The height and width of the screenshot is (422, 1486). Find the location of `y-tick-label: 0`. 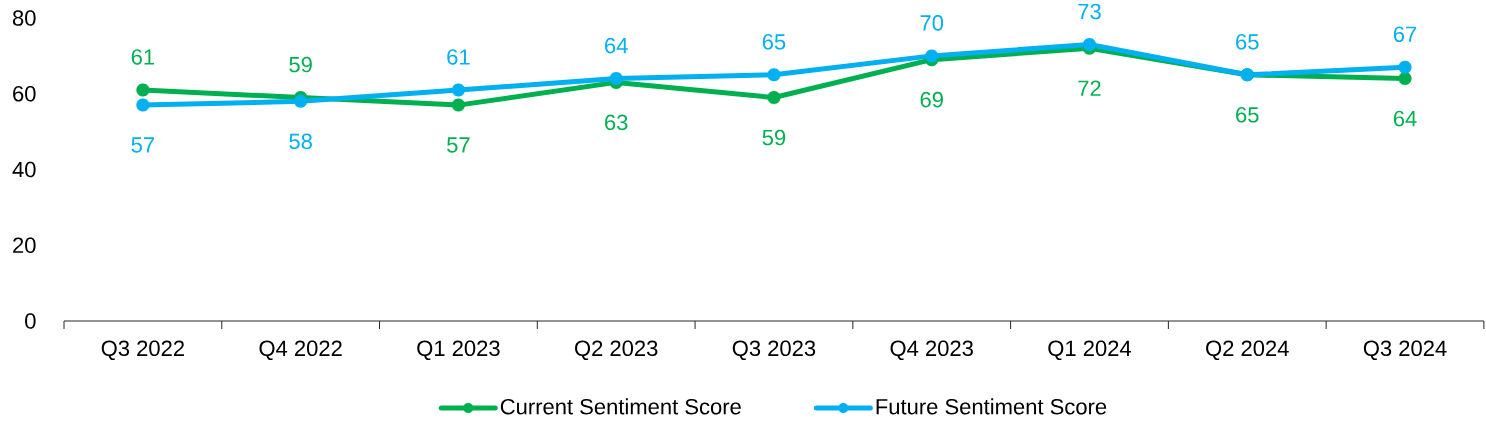

y-tick-label: 0 is located at coordinates (30, 321).